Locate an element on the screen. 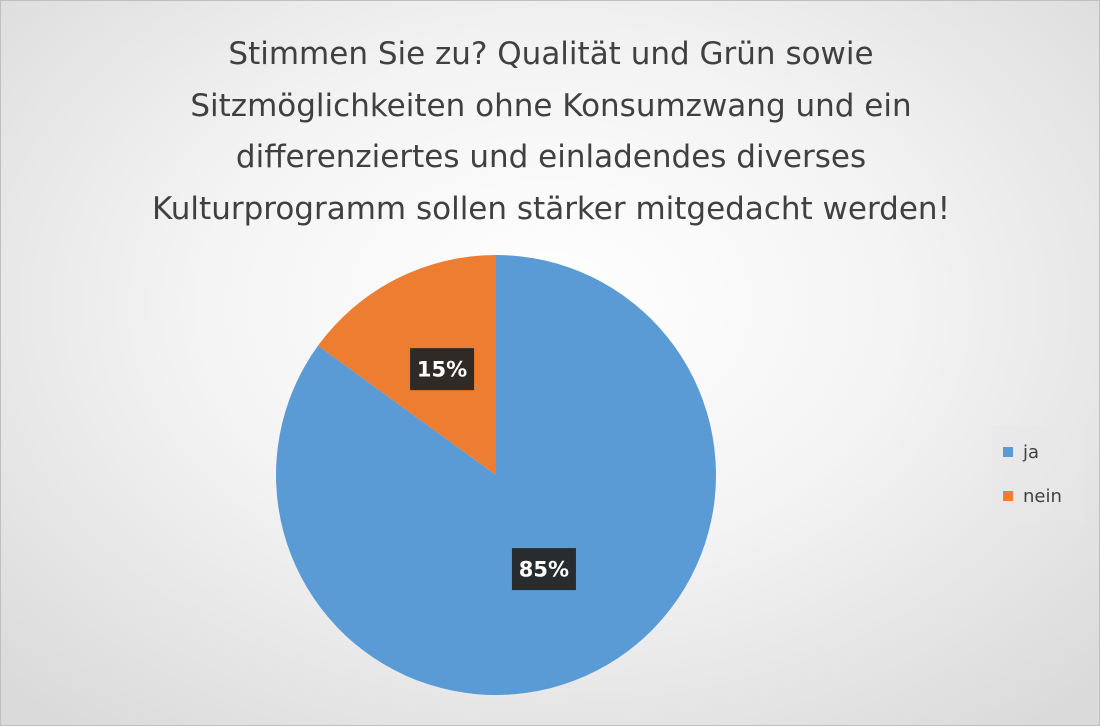 The height and width of the screenshot is (726, 1100). title-line-3: differenziertes und einladendes diverses is located at coordinates (551, 157).